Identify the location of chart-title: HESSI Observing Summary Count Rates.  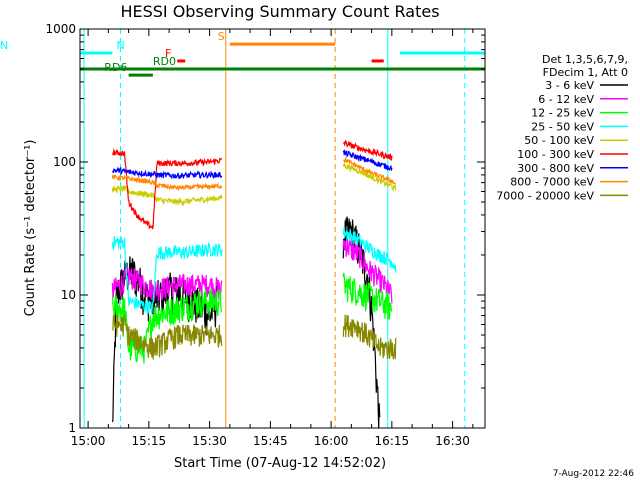
(279, 11).